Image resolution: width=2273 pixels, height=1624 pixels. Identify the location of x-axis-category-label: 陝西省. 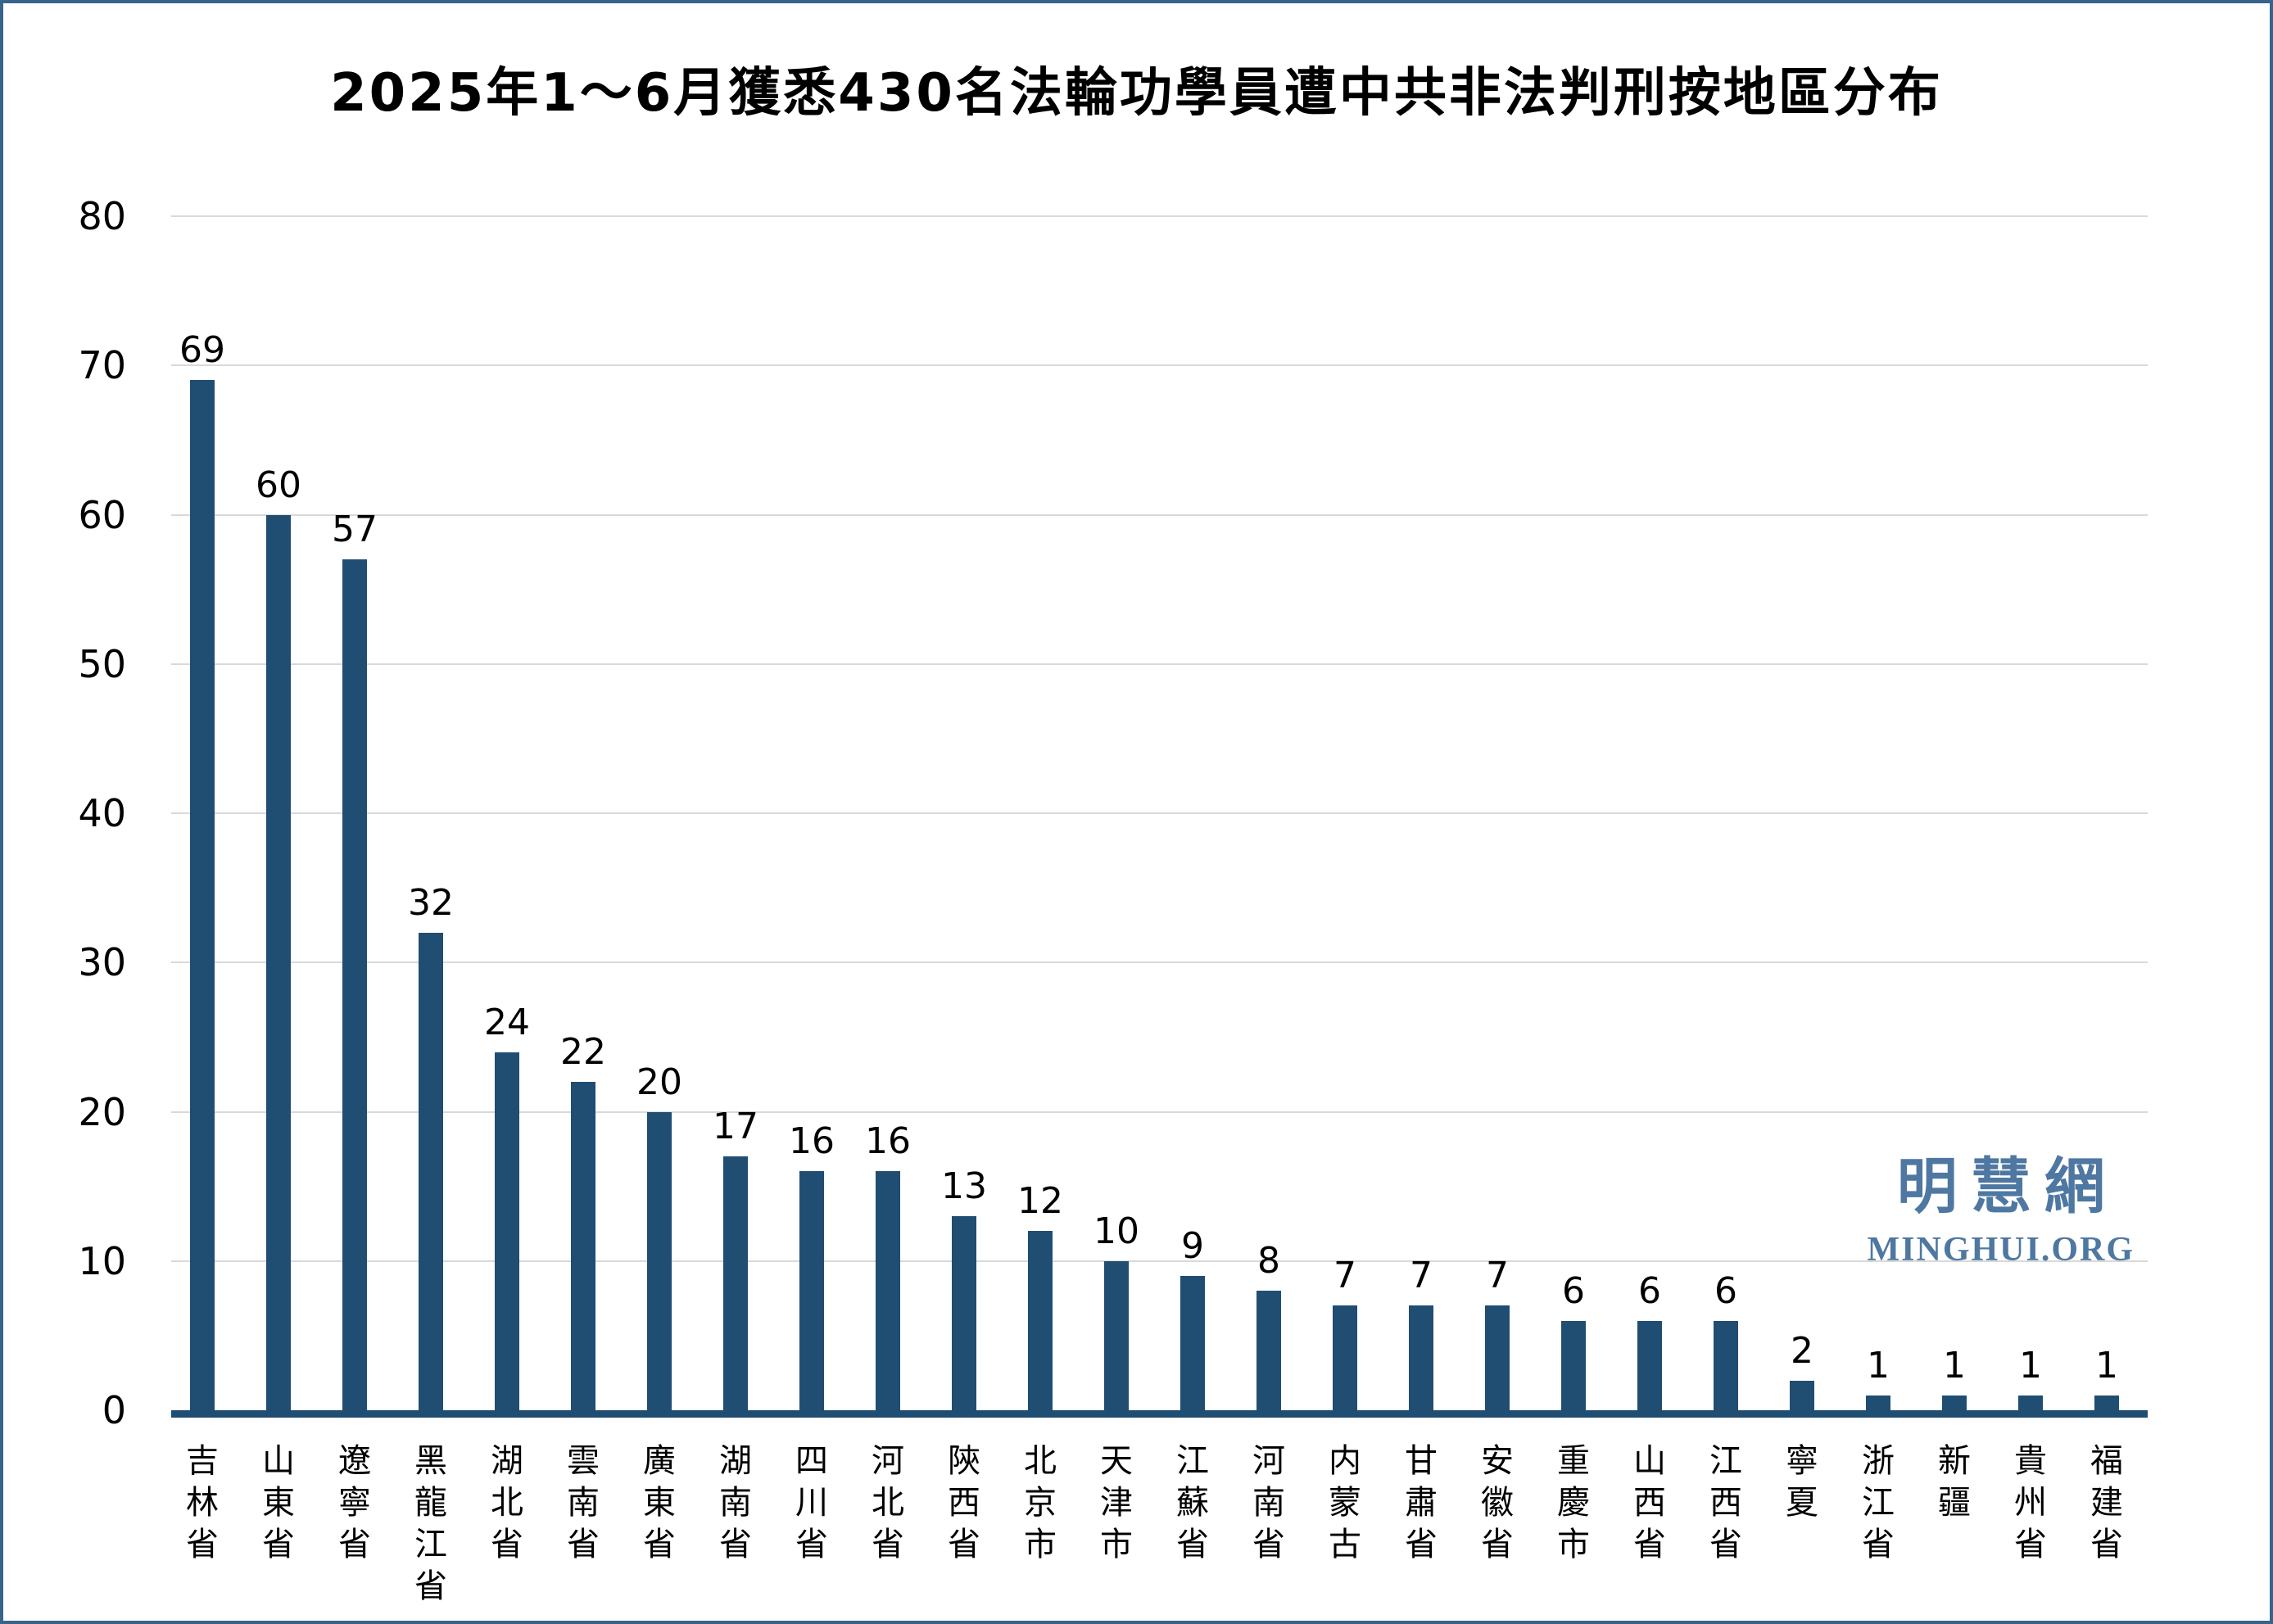
(964, 1503).